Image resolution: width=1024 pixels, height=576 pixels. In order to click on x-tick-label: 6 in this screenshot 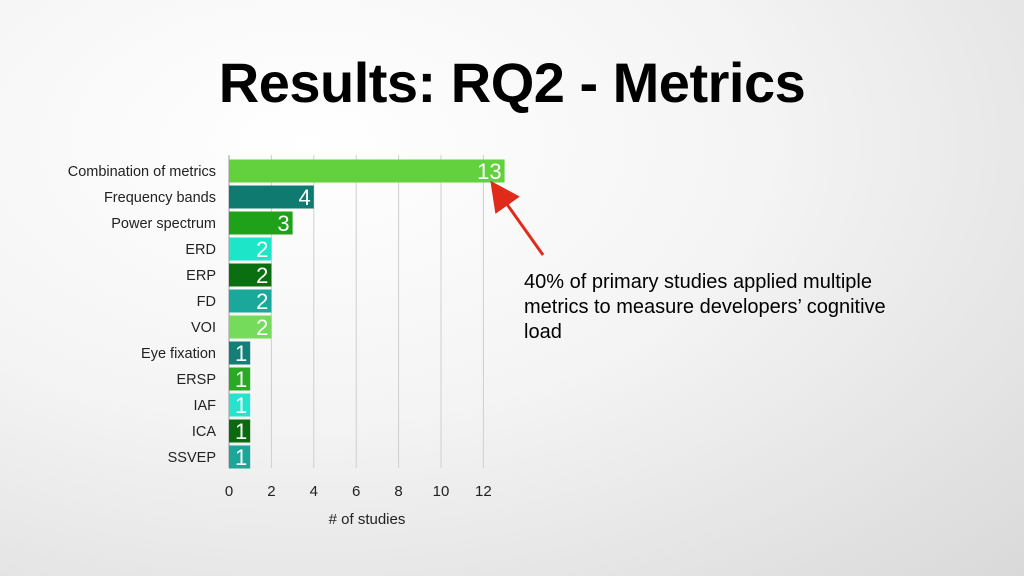, I will do `click(356, 491)`.